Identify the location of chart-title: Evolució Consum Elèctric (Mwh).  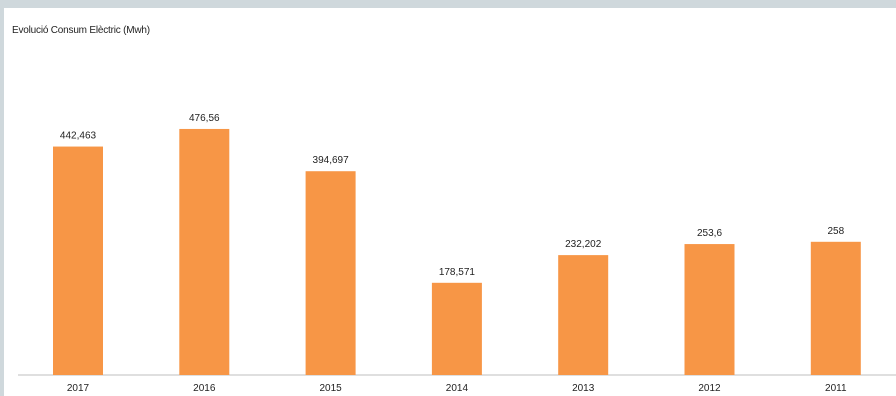
(81, 30).